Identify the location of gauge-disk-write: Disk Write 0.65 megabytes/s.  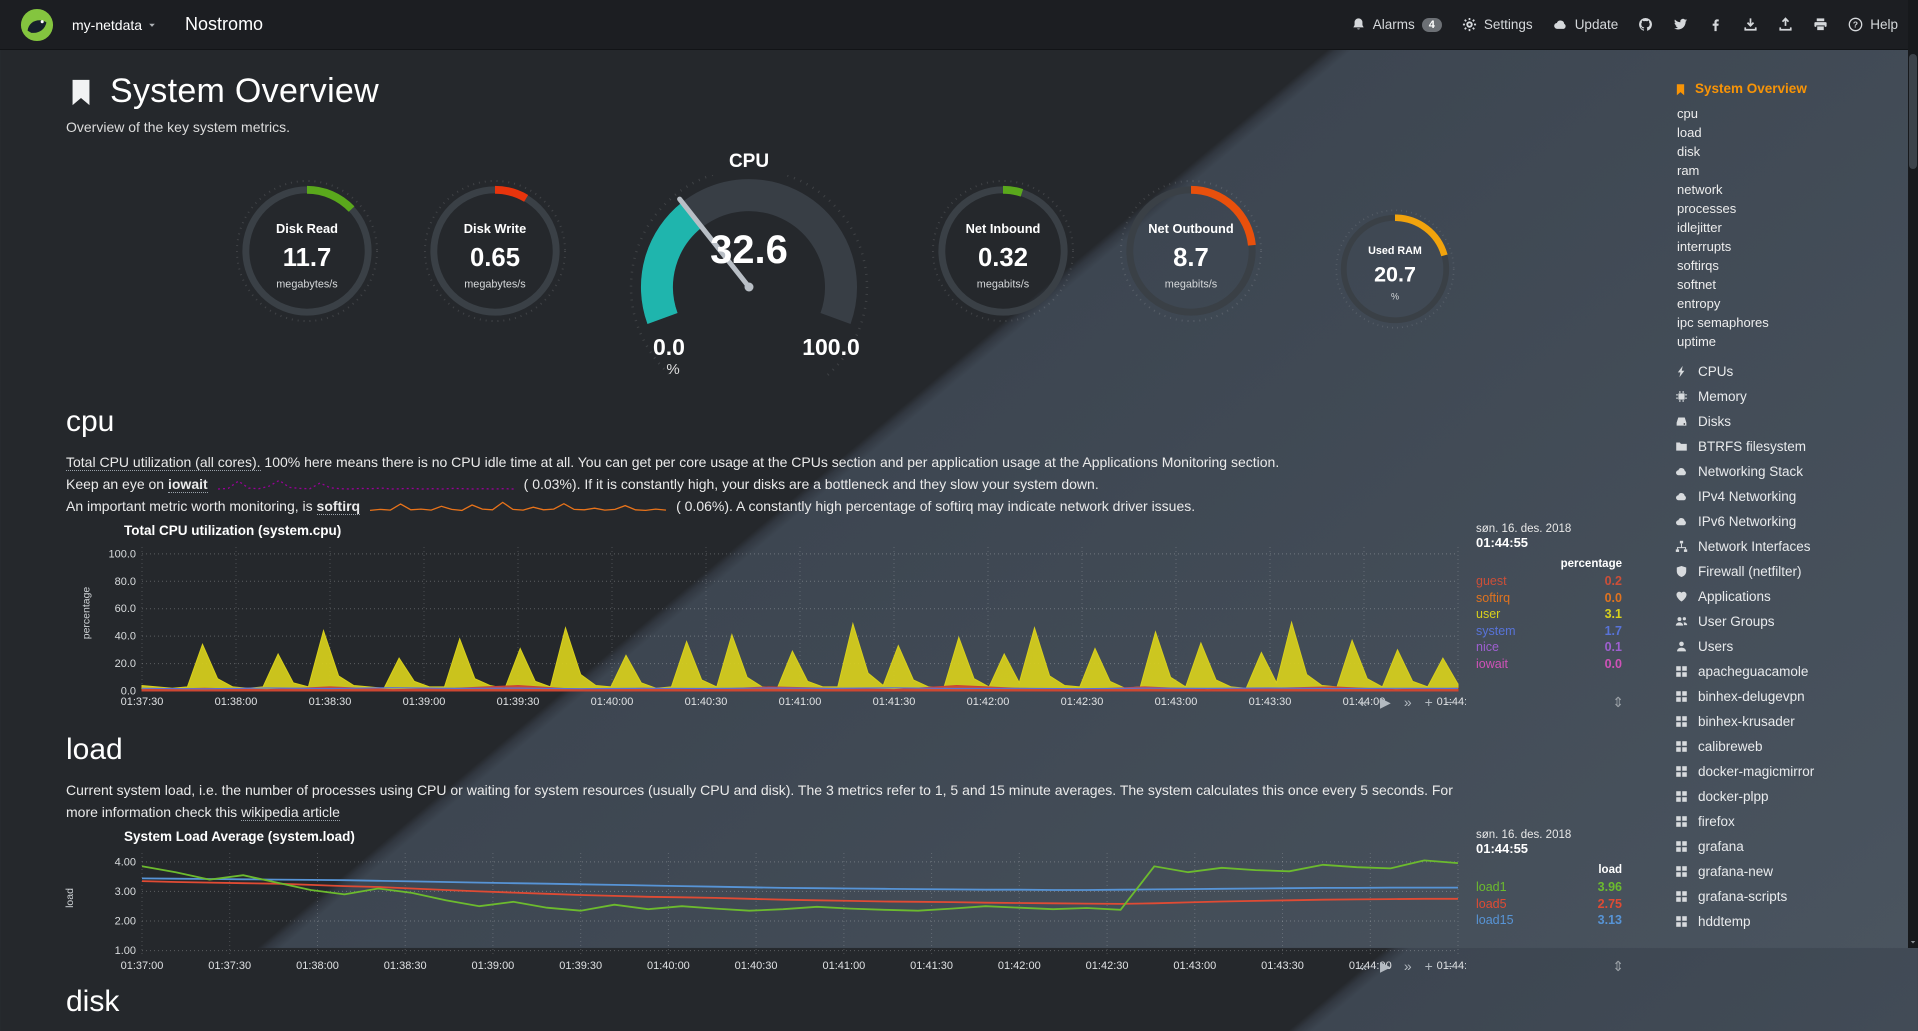
(495, 251).